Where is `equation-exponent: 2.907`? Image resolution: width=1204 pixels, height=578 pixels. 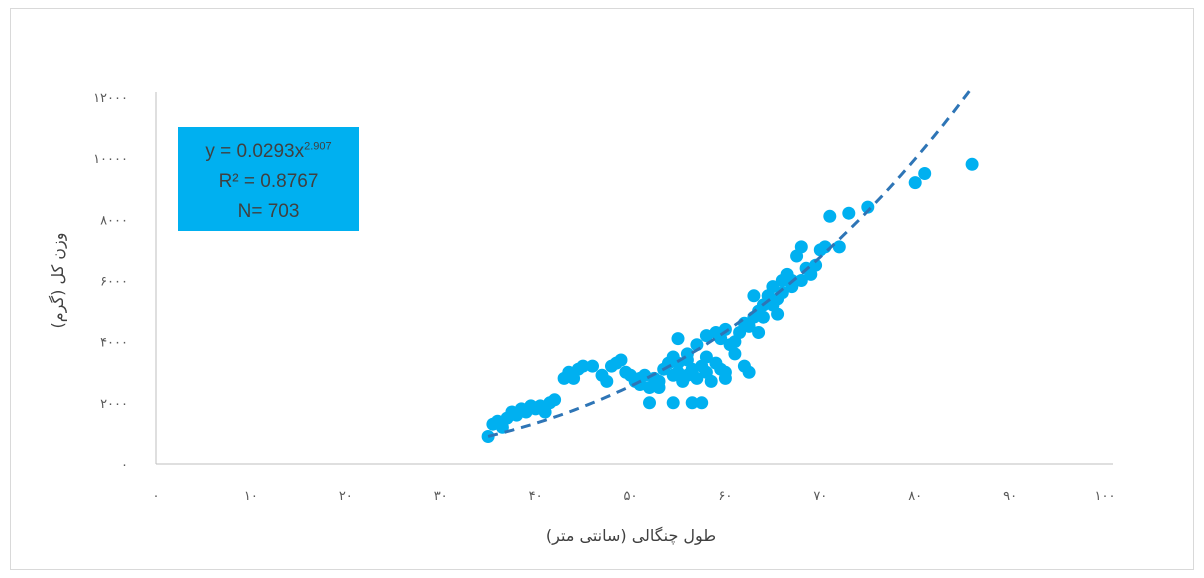
equation-exponent: 2.907 is located at coordinates (318, 146).